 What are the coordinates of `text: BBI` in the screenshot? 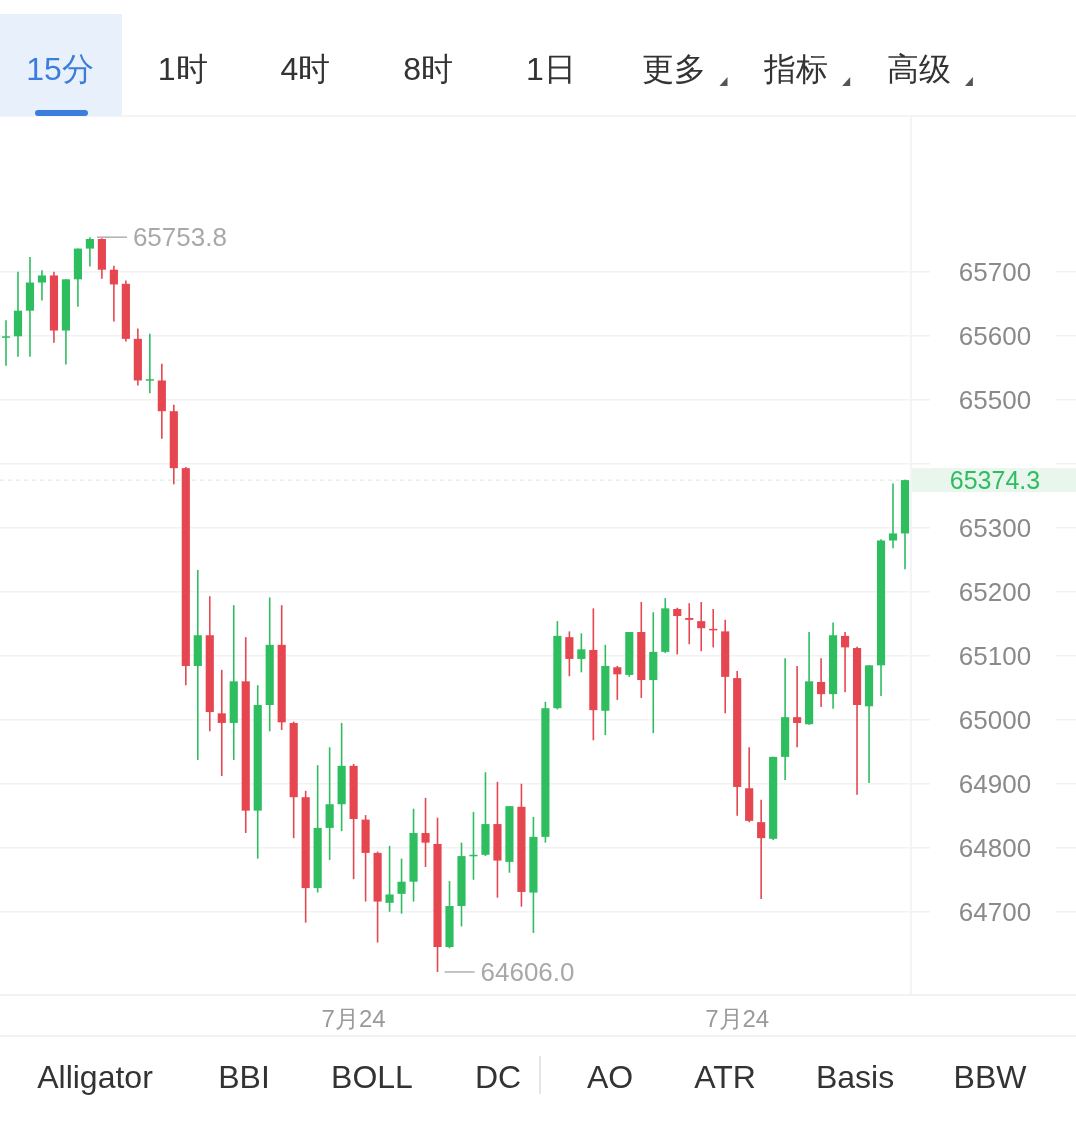 It's located at (244, 1077).